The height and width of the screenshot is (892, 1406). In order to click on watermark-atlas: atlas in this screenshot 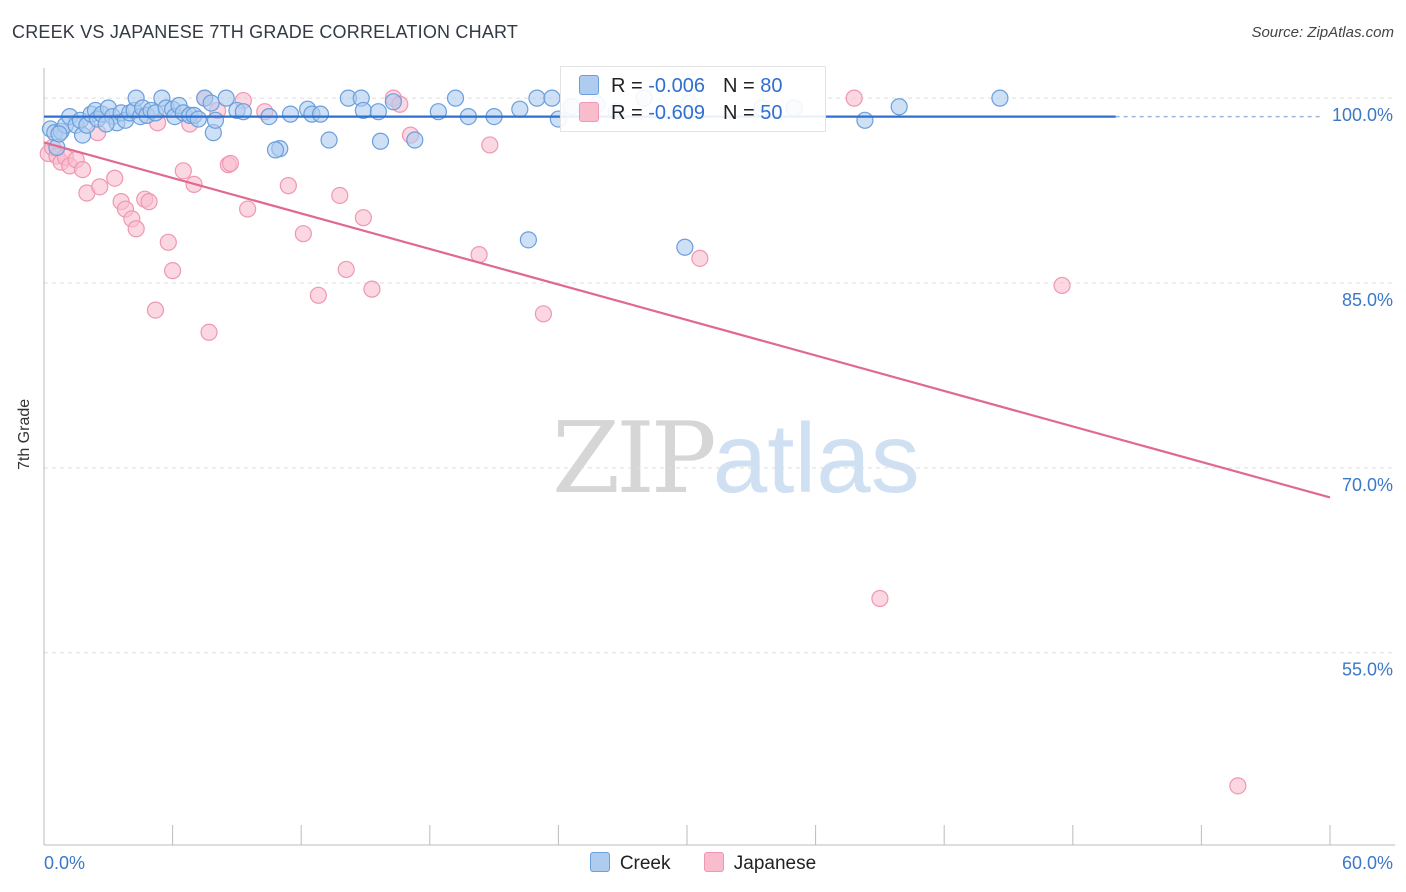, I will do `click(816, 458)`.